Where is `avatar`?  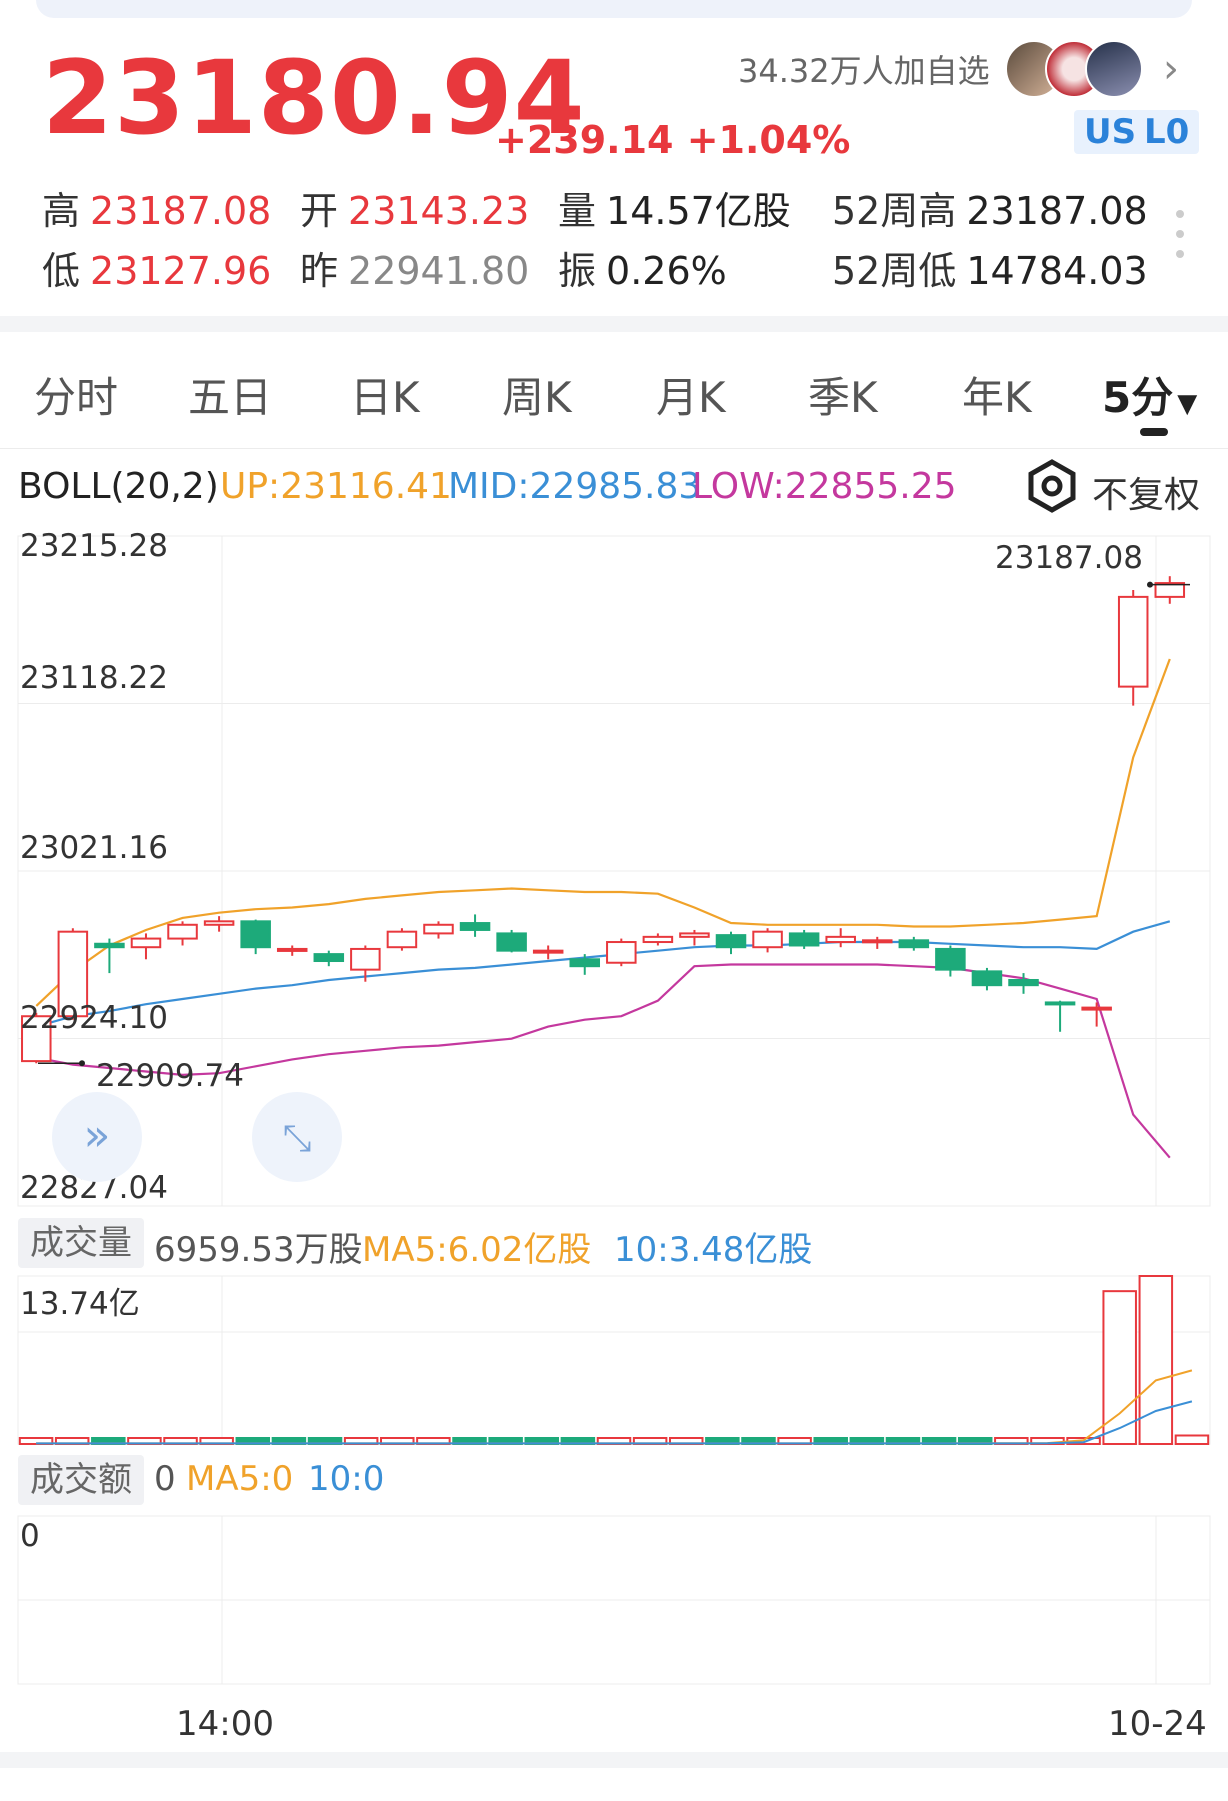
avatar is located at coordinates (1114, 69).